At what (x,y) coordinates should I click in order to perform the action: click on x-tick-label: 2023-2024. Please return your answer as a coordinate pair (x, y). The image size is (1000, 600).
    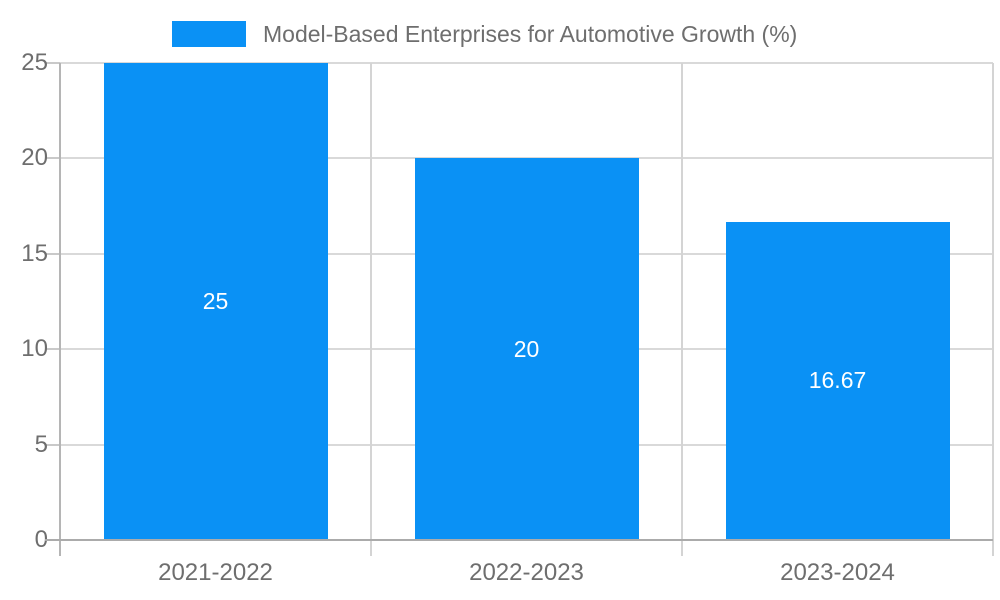
    Looking at the image, I should click on (837, 572).